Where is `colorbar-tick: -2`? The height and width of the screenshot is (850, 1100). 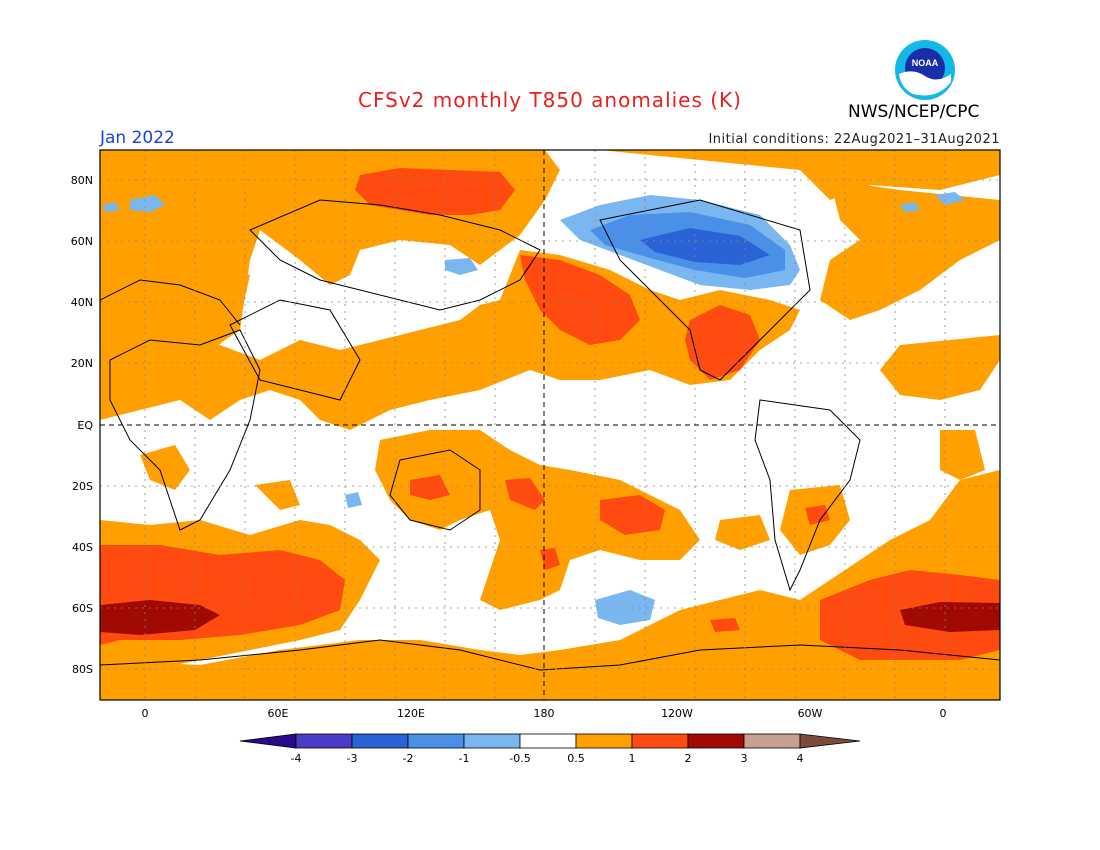
colorbar-tick: -2 is located at coordinates (408, 758).